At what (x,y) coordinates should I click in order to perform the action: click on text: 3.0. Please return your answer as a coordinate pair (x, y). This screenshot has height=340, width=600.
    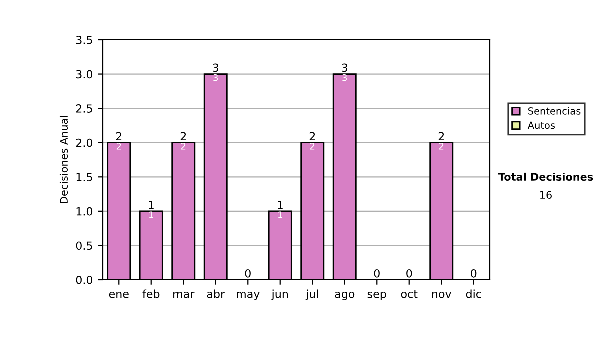
    Looking at the image, I should click on (84, 74).